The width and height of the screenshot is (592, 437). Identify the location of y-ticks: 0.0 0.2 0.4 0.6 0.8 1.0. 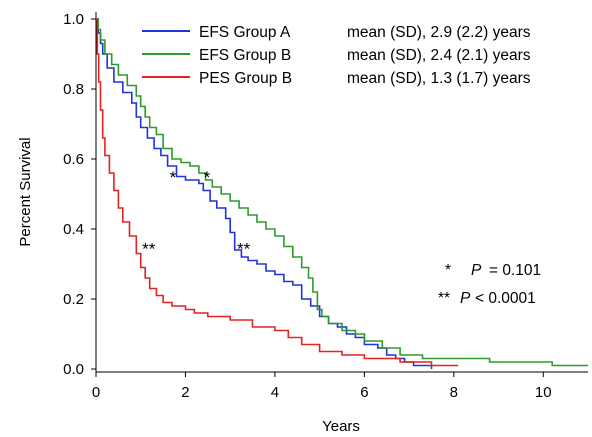
(79, 194).